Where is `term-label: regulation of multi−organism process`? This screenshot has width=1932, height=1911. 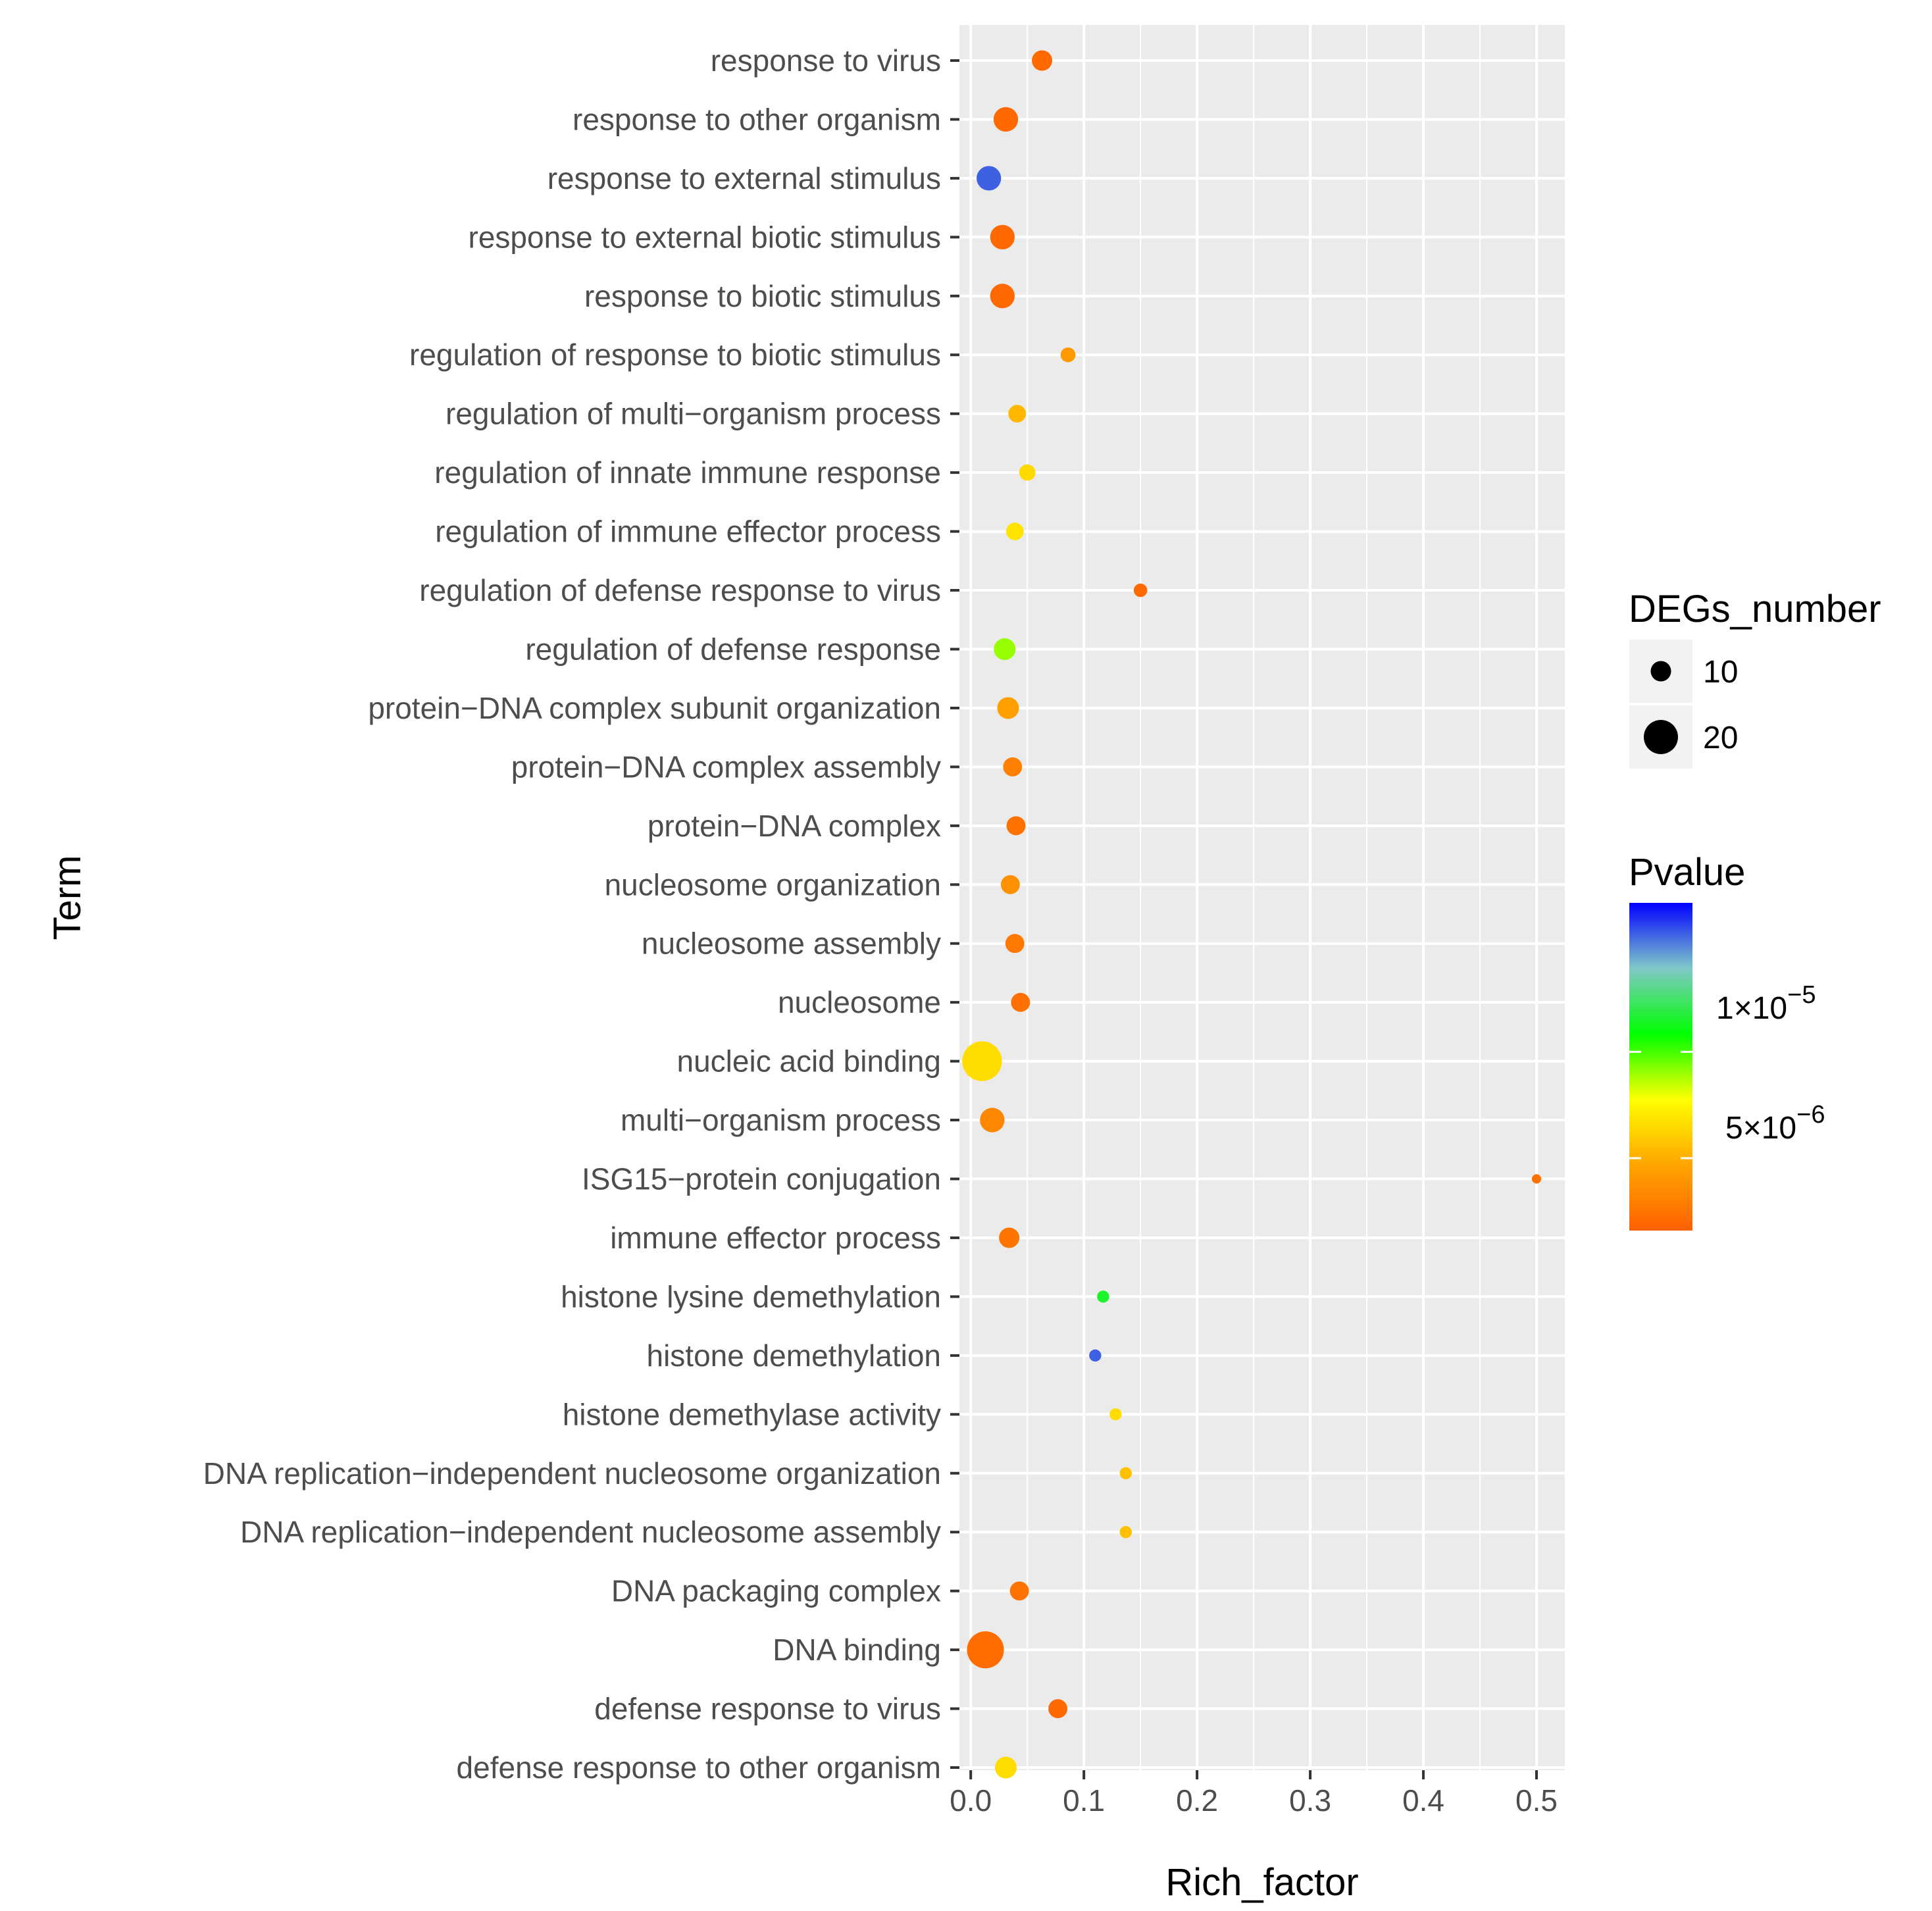 term-label: regulation of multi−organism process is located at coordinates (693, 414).